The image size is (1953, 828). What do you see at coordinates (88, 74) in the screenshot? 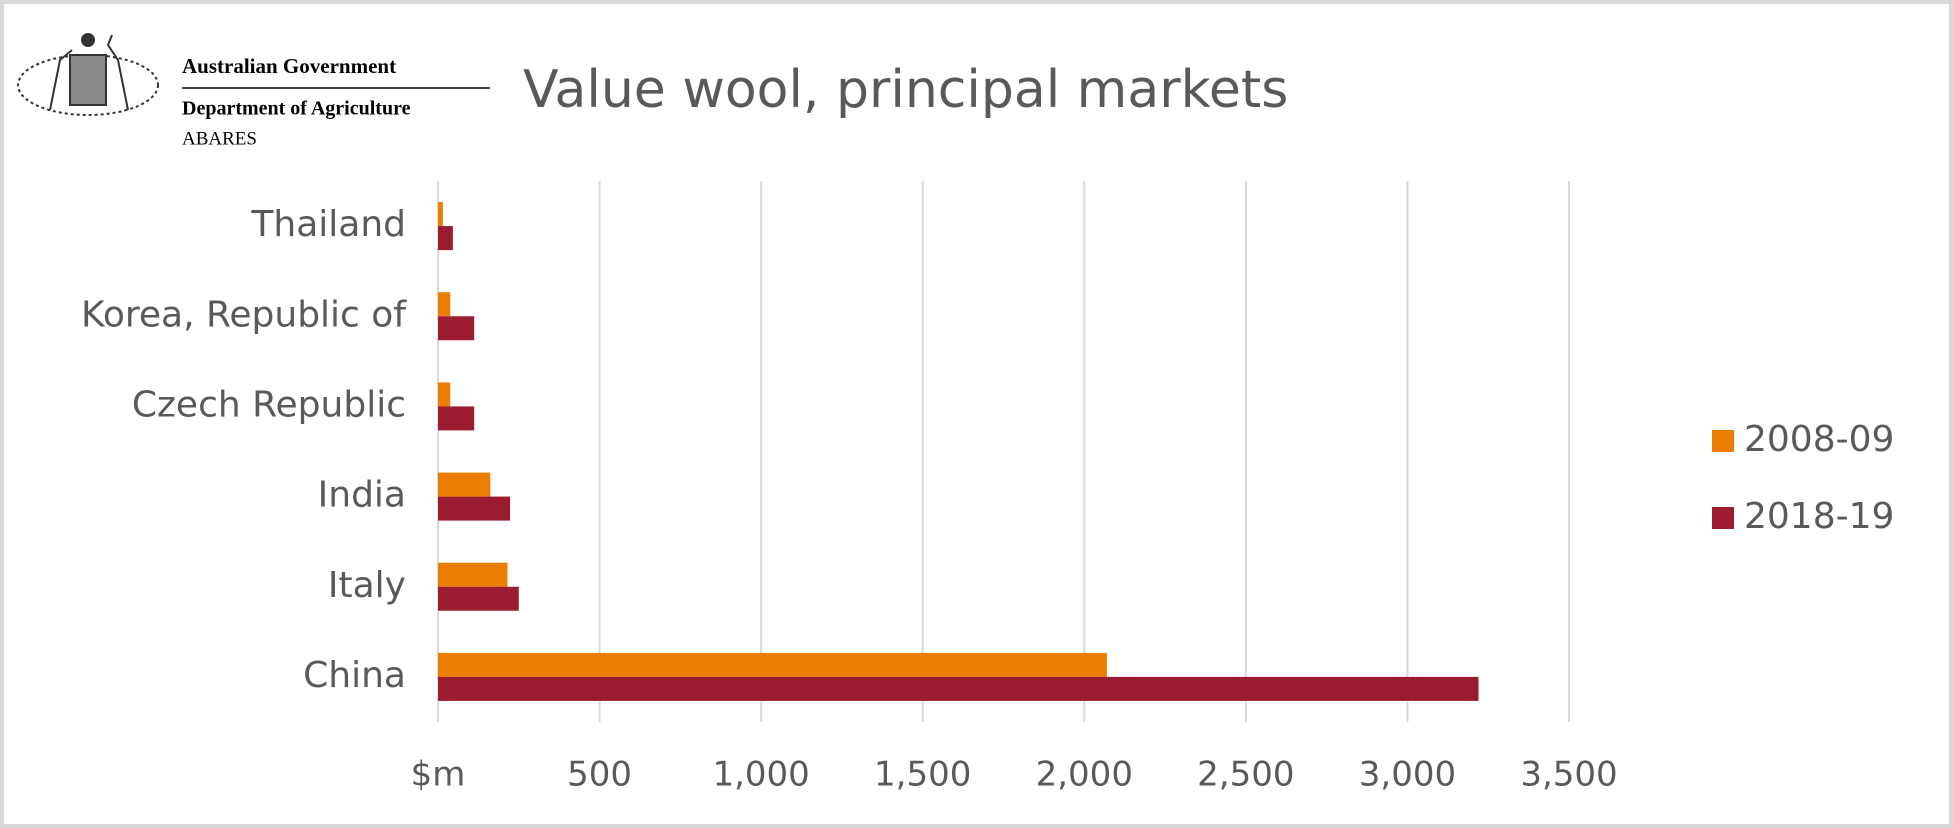
I see `emblem` at bounding box center [88, 74].